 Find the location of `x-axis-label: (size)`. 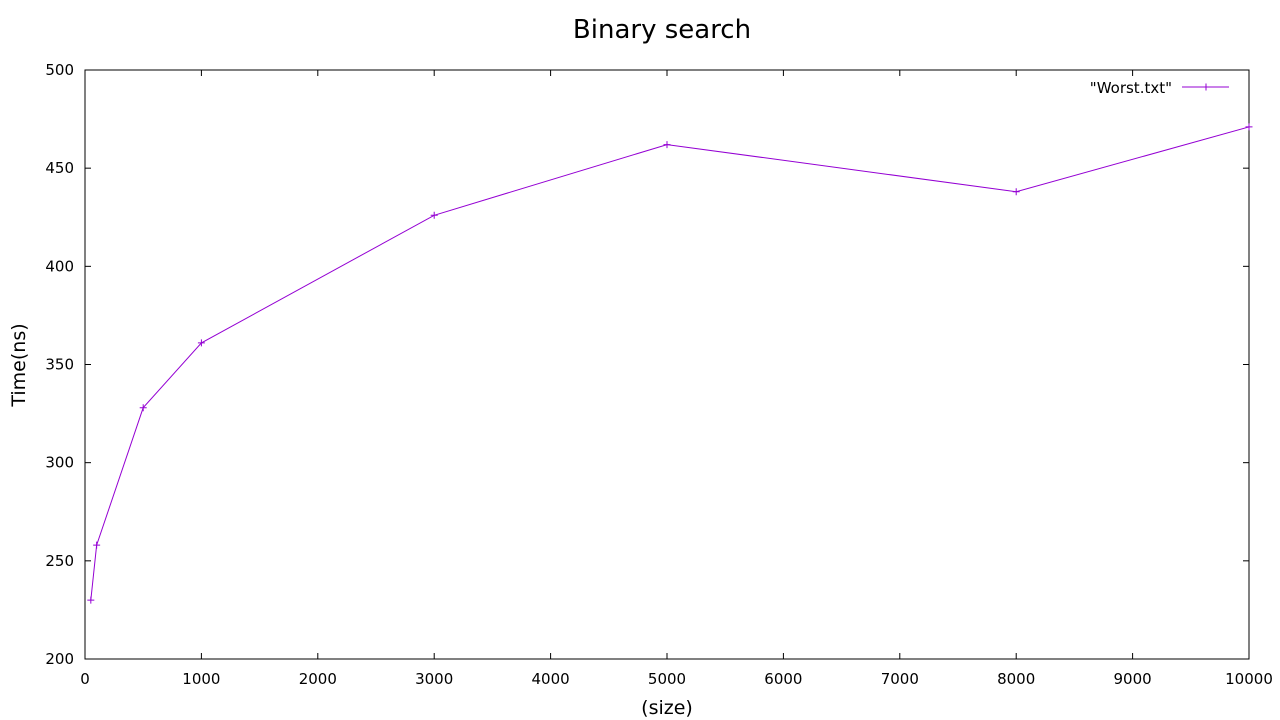

x-axis-label: (size) is located at coordinates (667, 708).